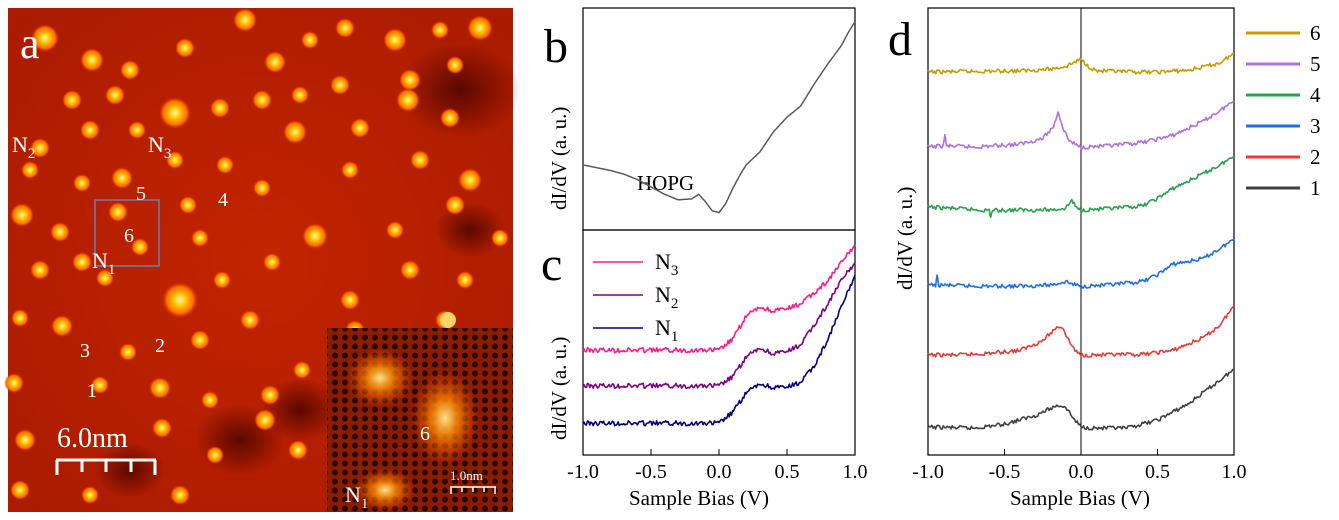 The height and width of the screenshot is (520, 1339). What do you see at coordinates (1315, 188) in the screenshot?
I see `legend-label: 1` at bounding box center [1315, 188].